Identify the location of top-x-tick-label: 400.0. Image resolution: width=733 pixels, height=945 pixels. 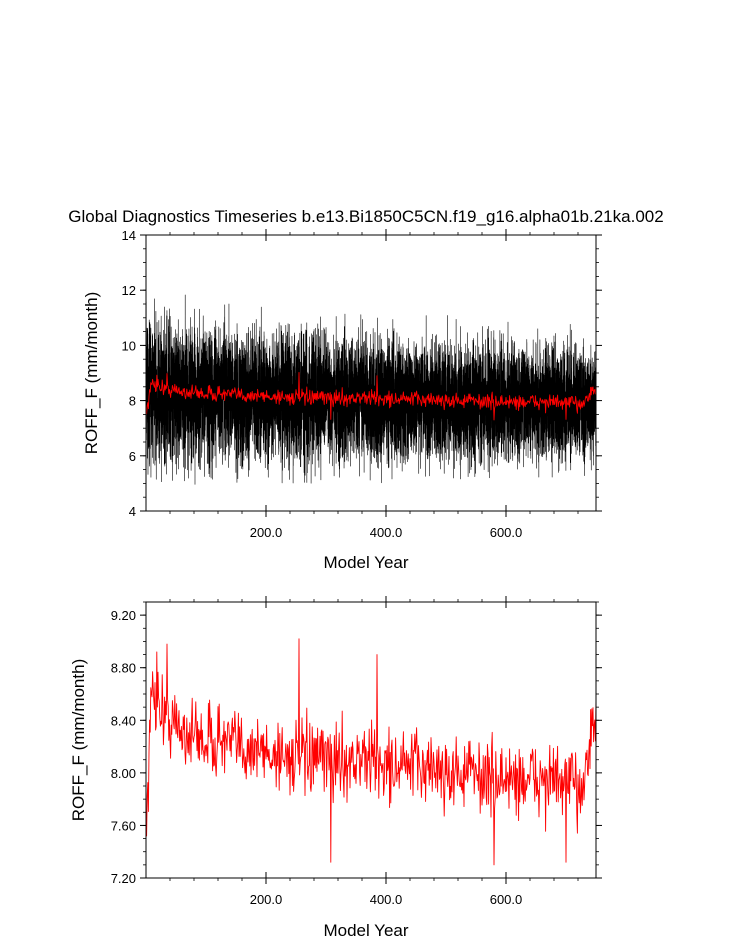
(386, 532).